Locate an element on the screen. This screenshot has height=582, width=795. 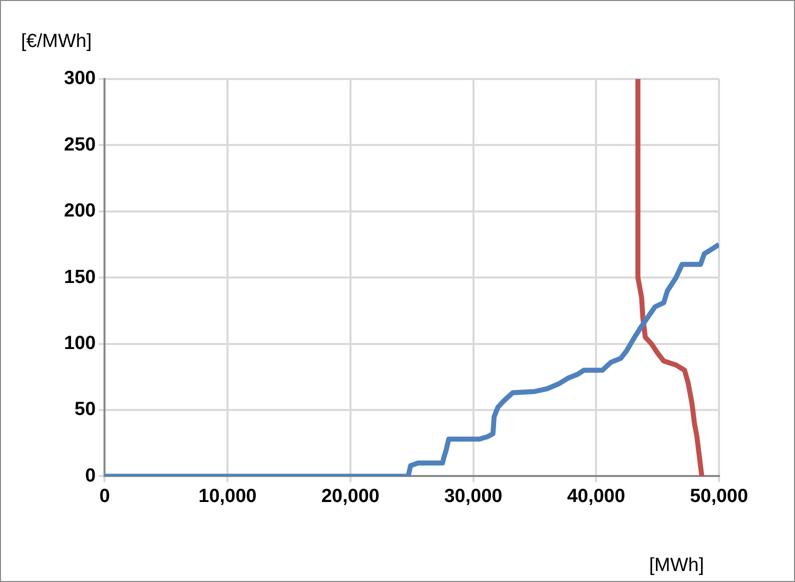
y-tick-label: 100 is located at coordinates (80, 343).